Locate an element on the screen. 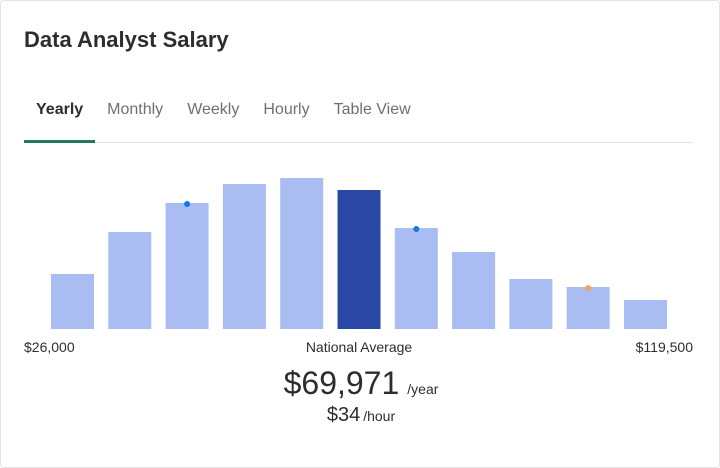 The width and height of the screenshot is (720, 468). hourly-average: $34/hour is located at coordinates (360, 415).